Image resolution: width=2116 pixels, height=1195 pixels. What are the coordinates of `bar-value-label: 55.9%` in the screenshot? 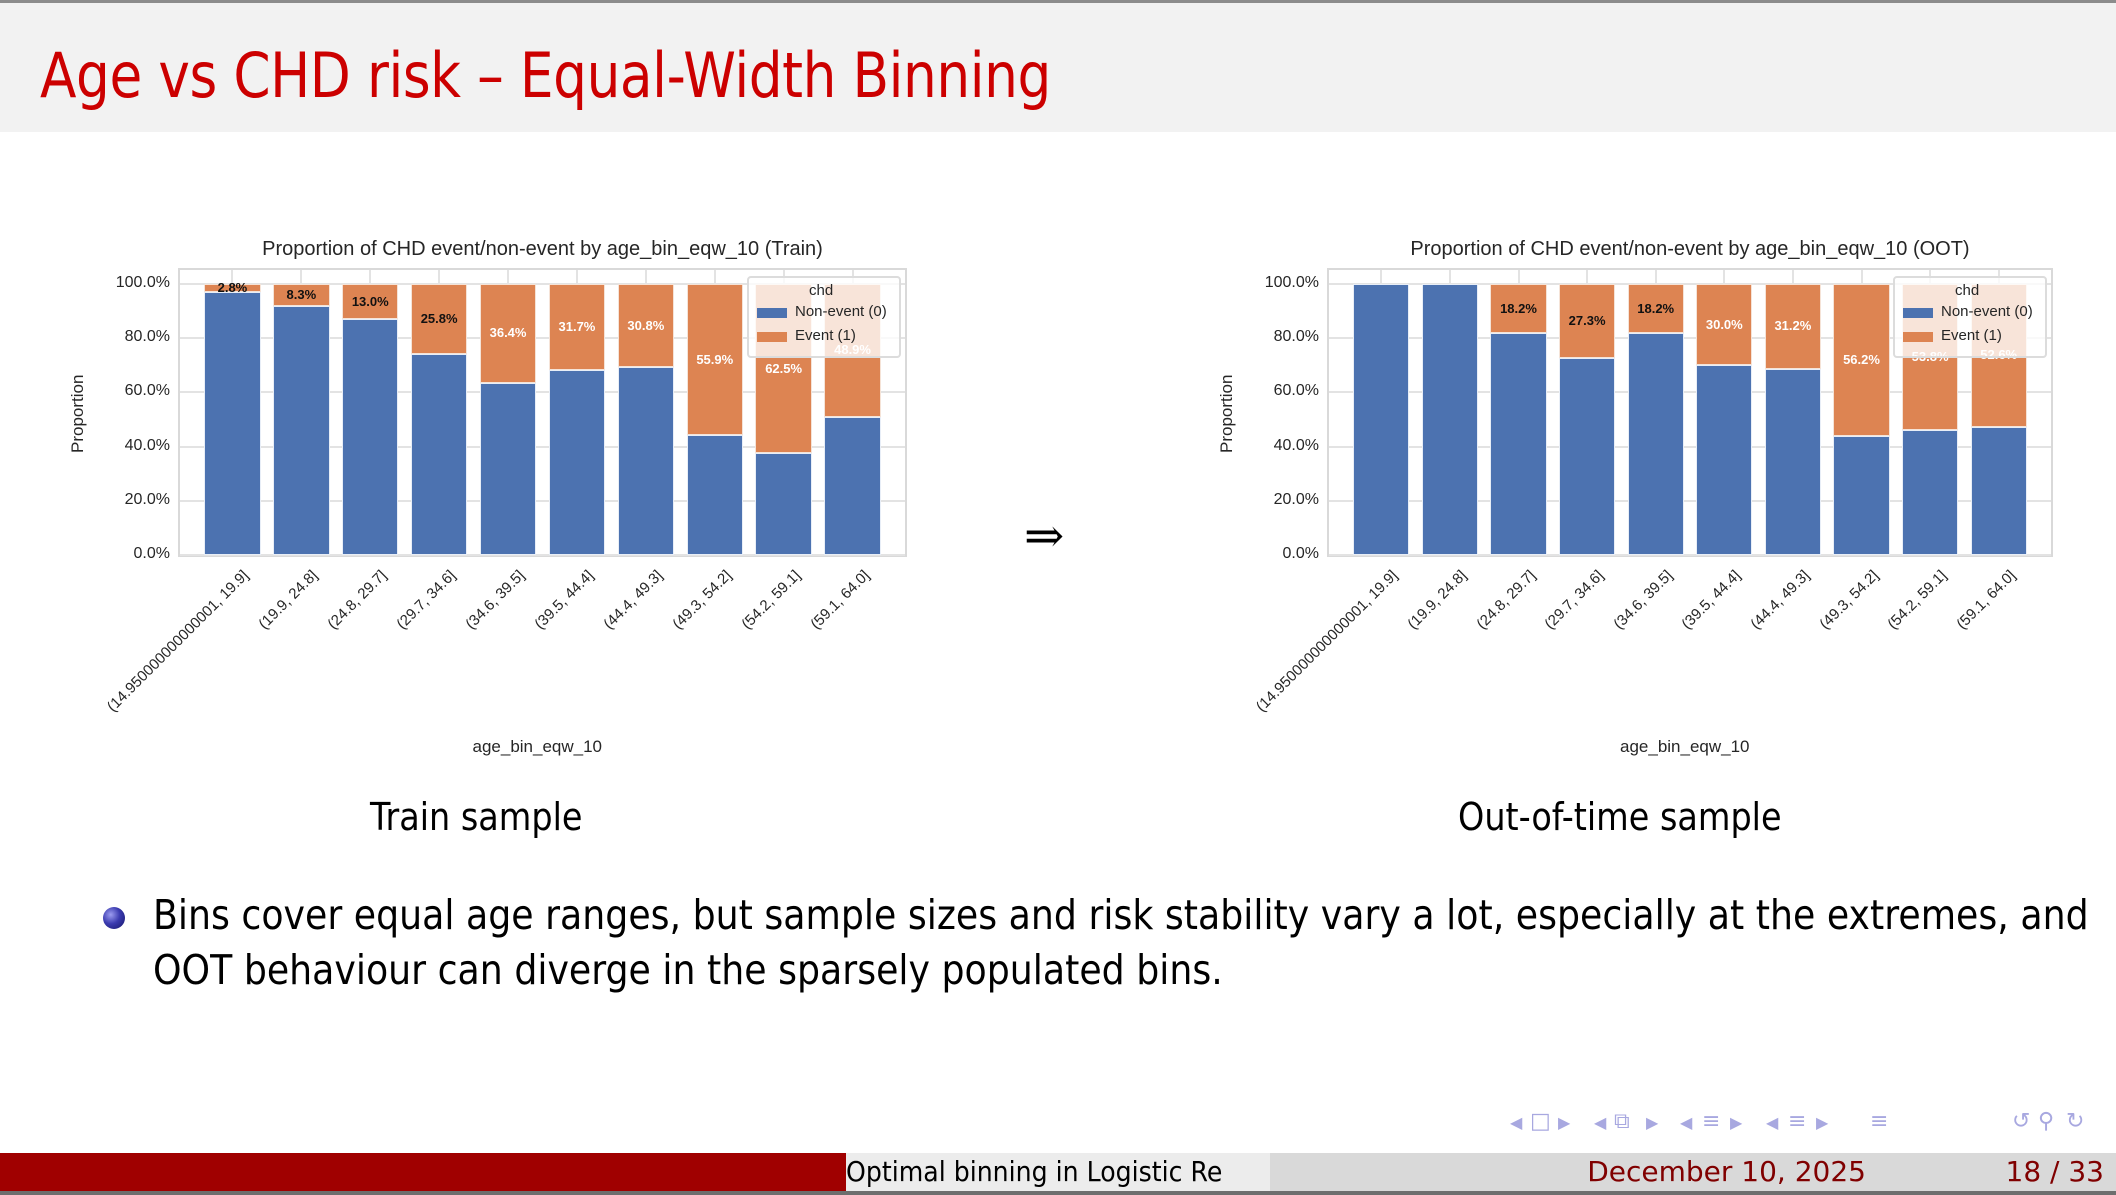 It's located at (715, 359).